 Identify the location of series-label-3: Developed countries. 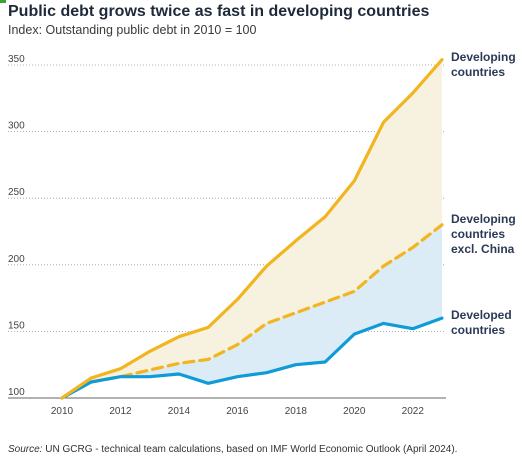
(481, 322).